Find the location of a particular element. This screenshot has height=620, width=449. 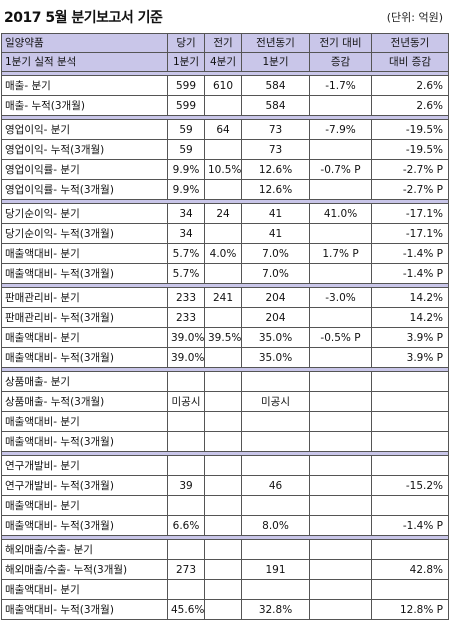

table-row: 해외매출/수출- 누적(3개월) 273 191 42.8% is located at coordinates (225, 569).